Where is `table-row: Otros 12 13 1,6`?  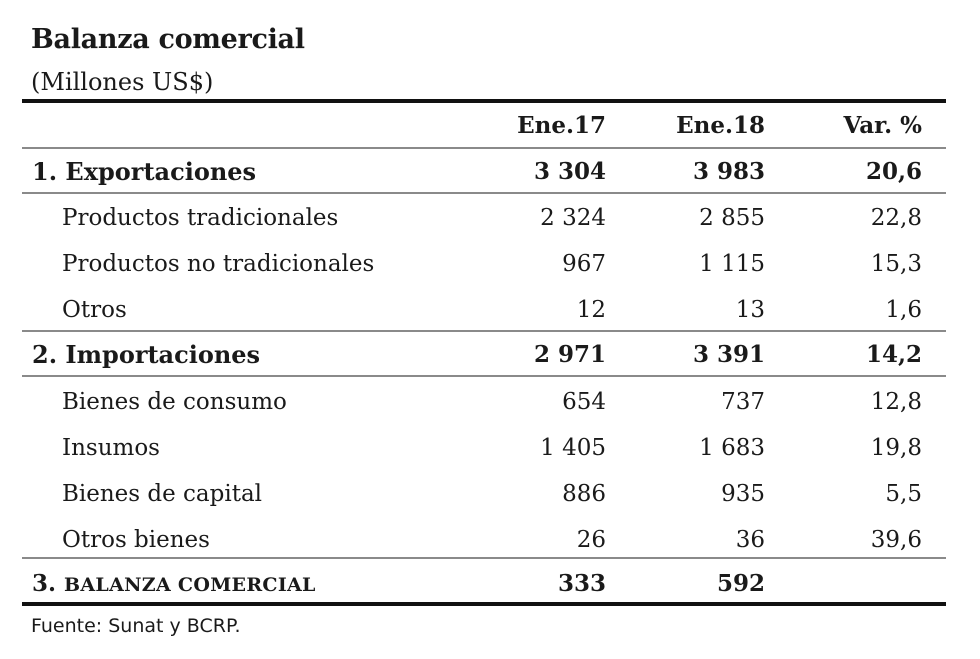 table-row: Otros 12 13 1,6 is located at coordinates (484, 310).